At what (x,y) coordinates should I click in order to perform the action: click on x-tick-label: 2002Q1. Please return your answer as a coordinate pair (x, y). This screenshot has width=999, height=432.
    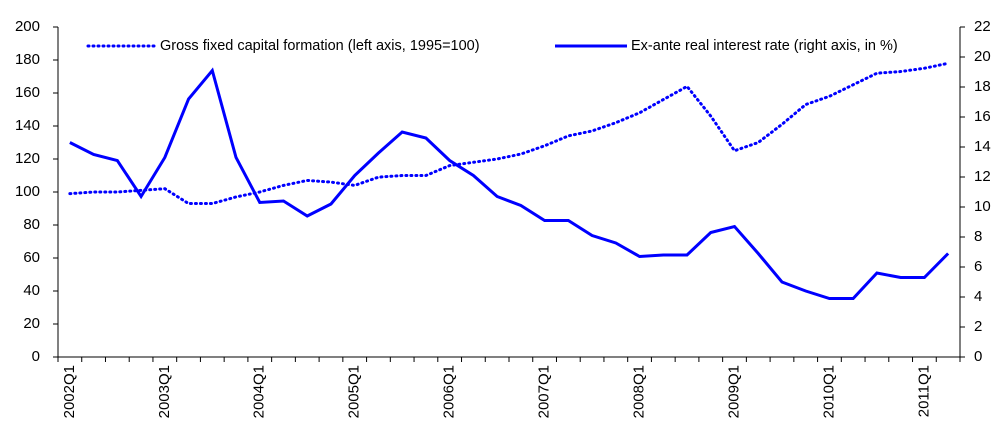
    Looking at the image, I should click on (69, 391).